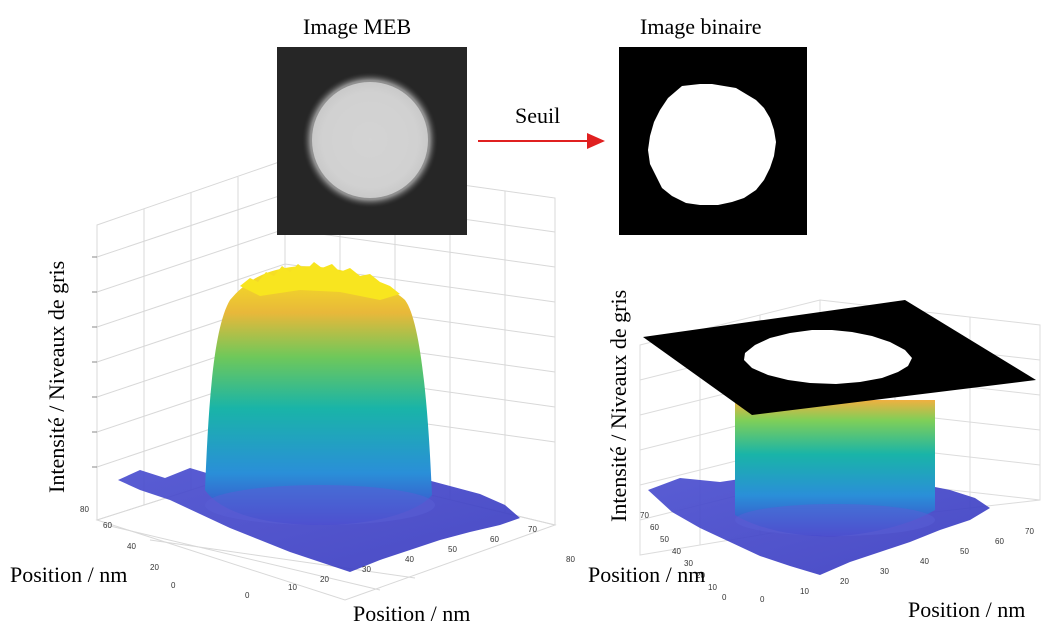 The height and width of the screenshot is (630, 1046). What do you see at coordinates (538, 115) in the screenshot?
I see `threshold-label: Seuil` at bounding box center [538, 115].